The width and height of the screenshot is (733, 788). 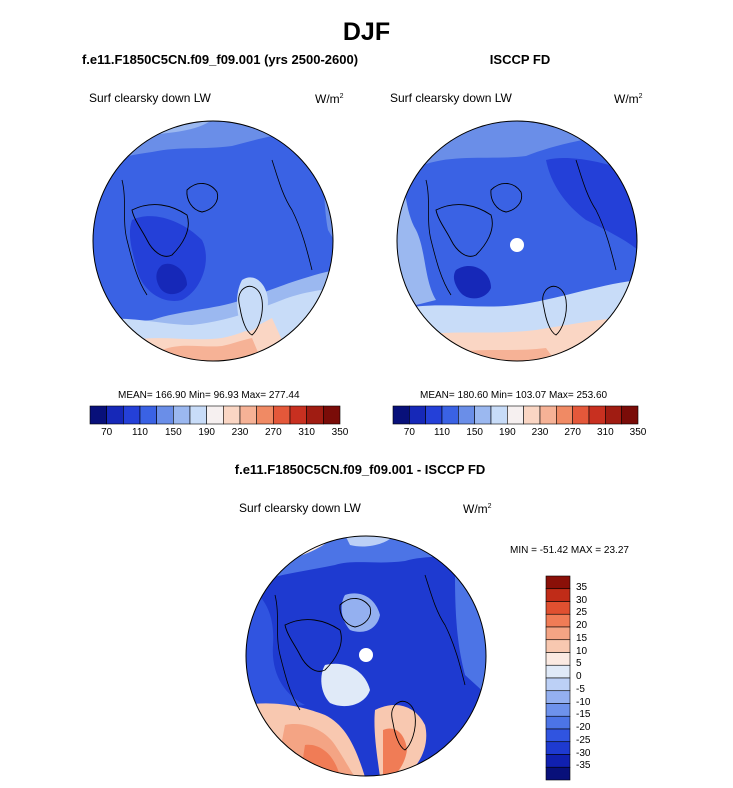 What do you see at coordinates (628, 99) in the screenshot?
I see `panel-obs-units: W/m2` at bounding box center [628, 99].